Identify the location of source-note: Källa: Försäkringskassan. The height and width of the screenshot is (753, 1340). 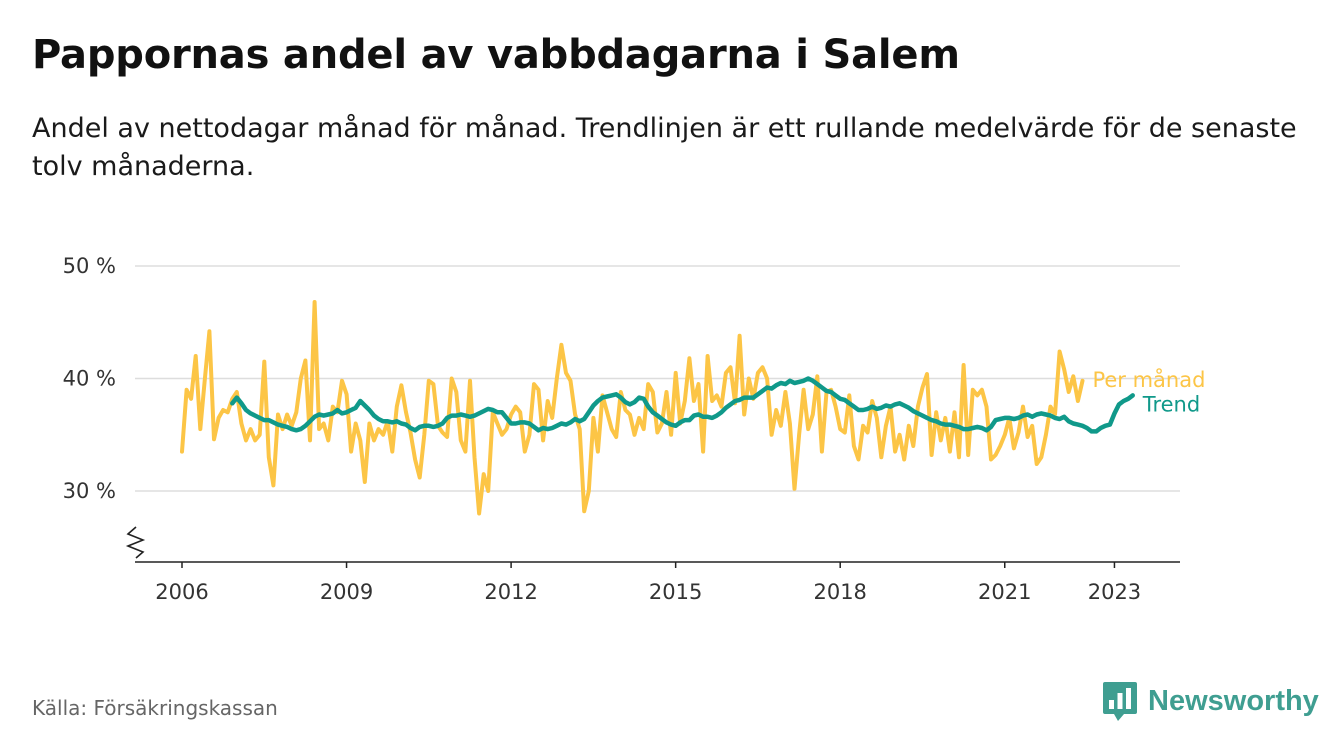
(155, 708).